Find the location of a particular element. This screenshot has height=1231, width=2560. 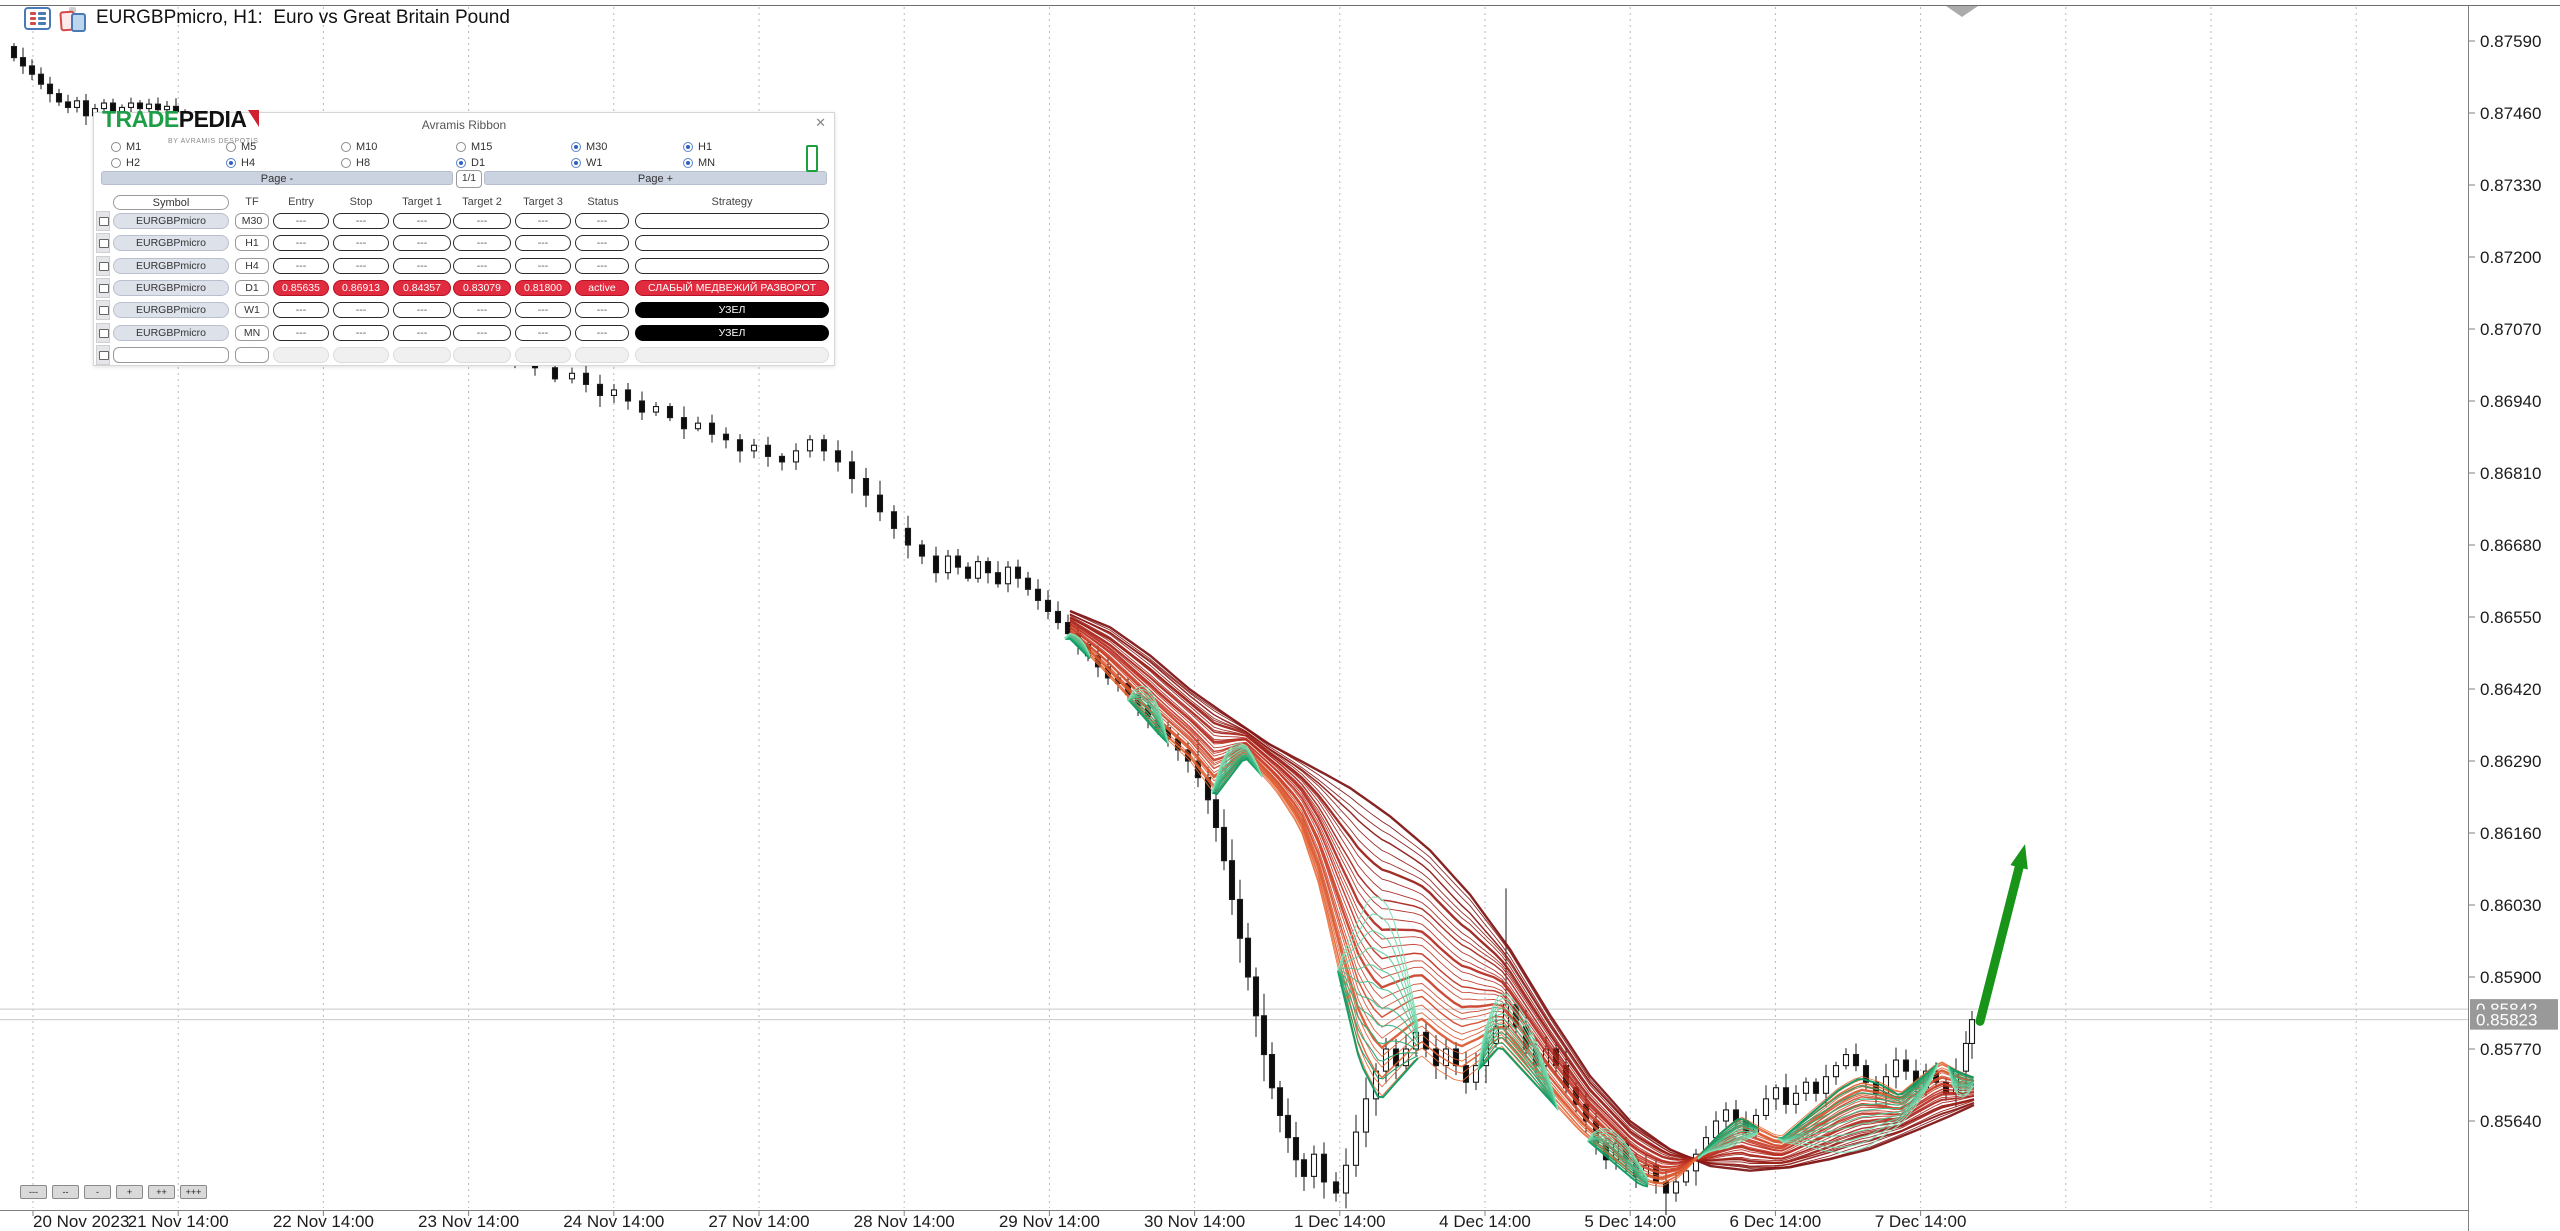

status-cell: --- is located at coordinates (602, 243).